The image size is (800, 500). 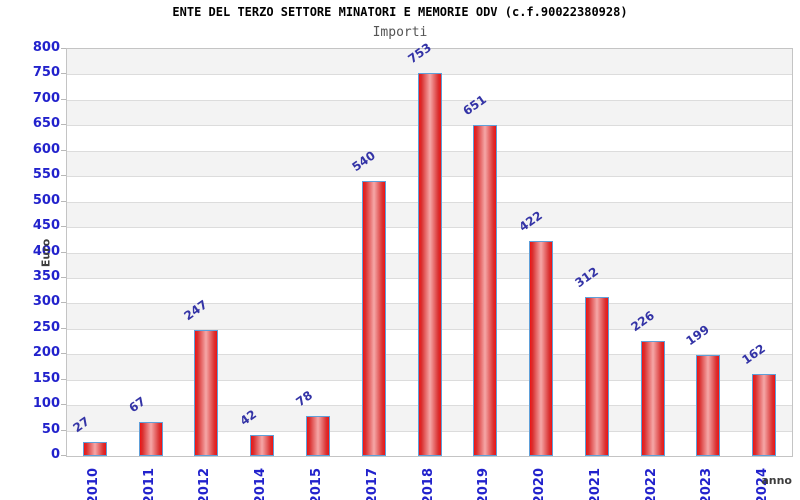 I want to click on y-tick-label: 50, so click(x=50, y=429).